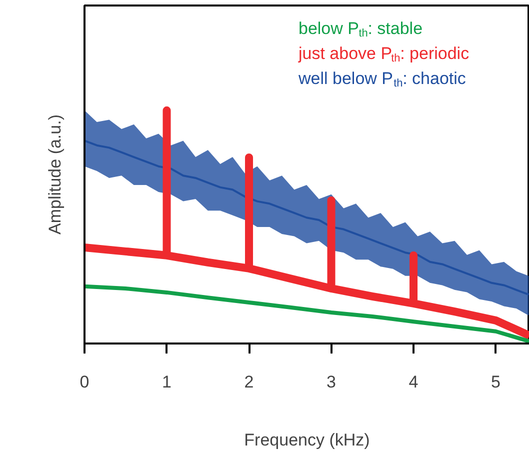  I want to click on y-axis-title: Amplitude (a.u.), so click(55, 174).